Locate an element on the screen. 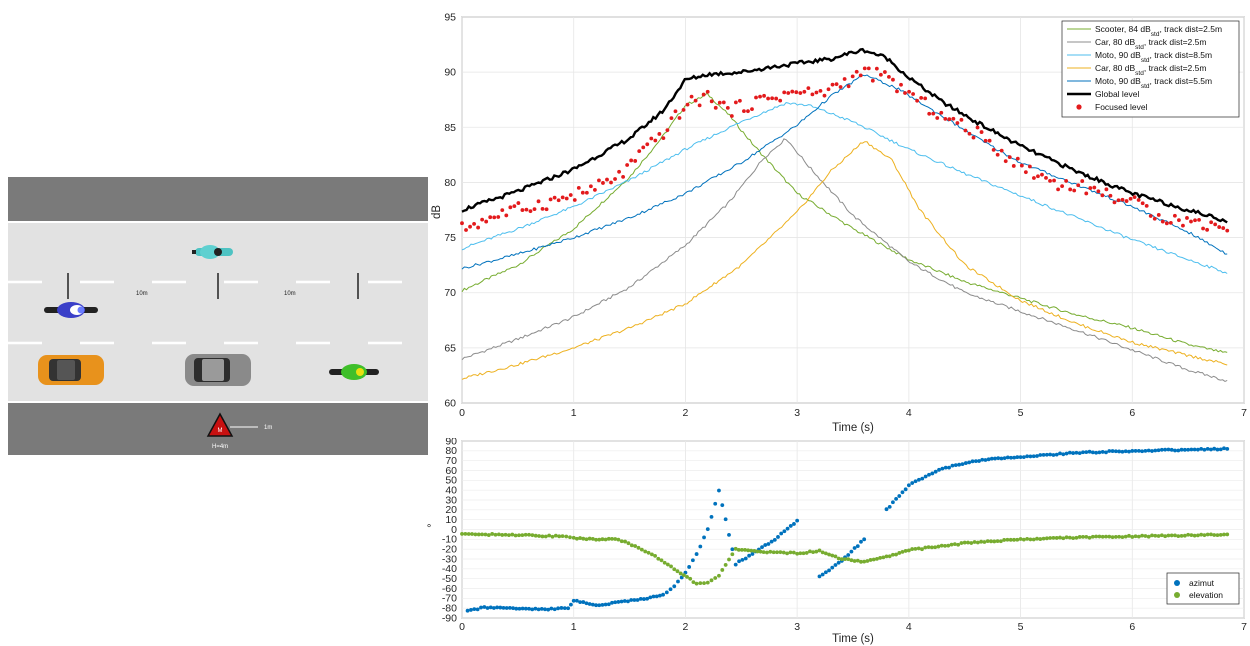  distance-label-2: 10m is located at coordinates (290, 294).